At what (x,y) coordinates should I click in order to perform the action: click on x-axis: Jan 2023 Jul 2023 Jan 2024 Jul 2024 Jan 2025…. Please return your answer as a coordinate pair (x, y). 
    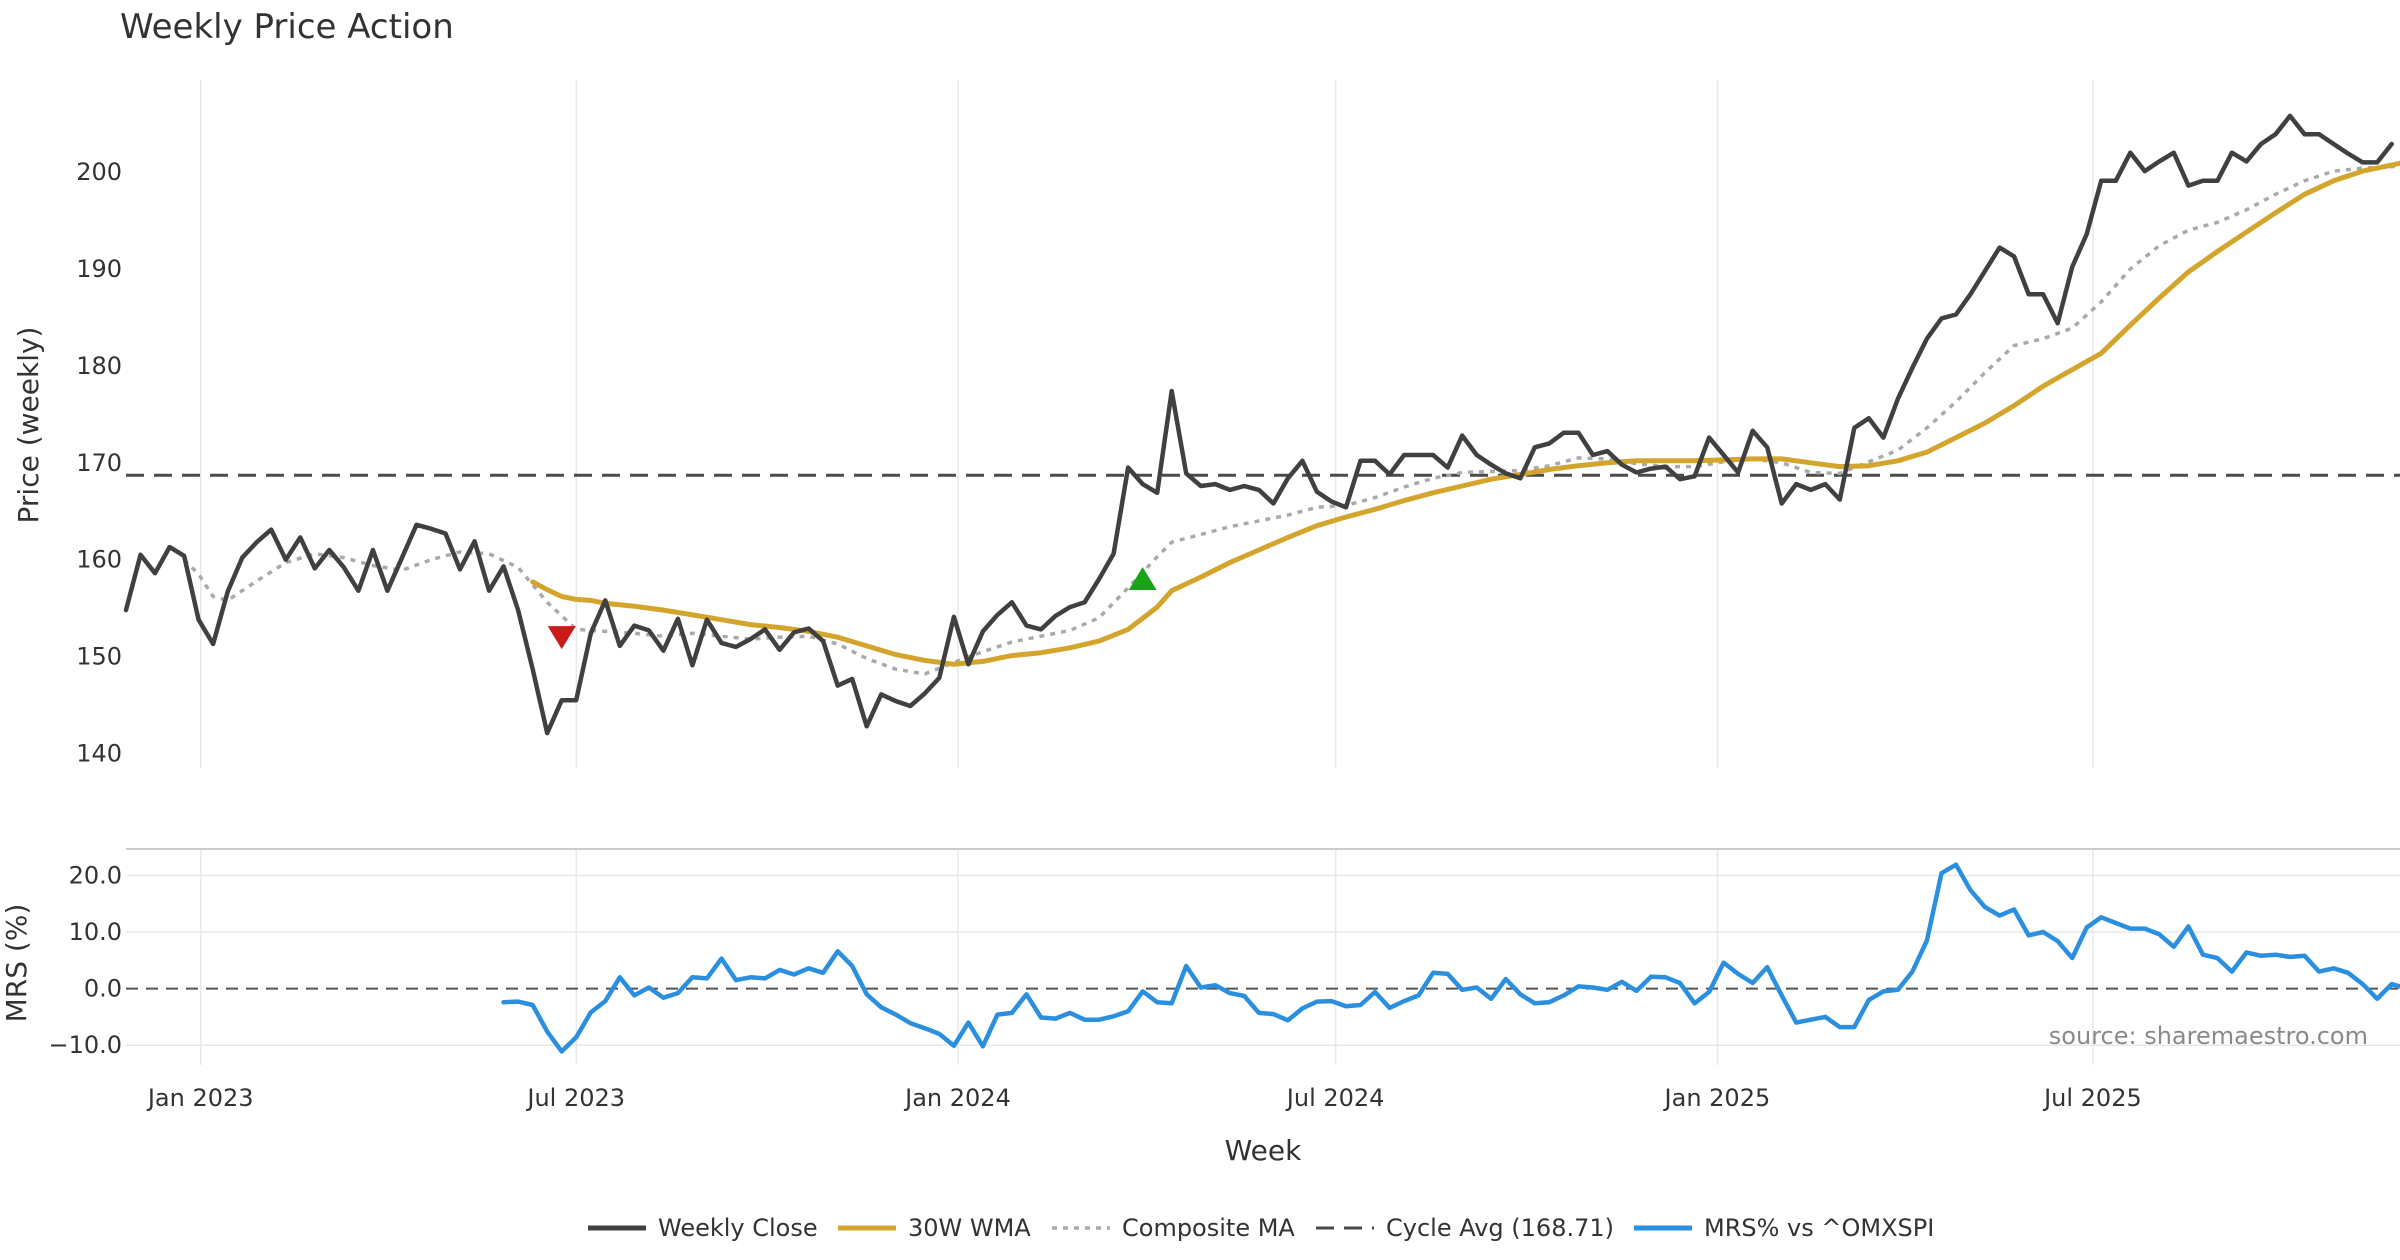
    Looking at the image, I should click on (1144, 1098).